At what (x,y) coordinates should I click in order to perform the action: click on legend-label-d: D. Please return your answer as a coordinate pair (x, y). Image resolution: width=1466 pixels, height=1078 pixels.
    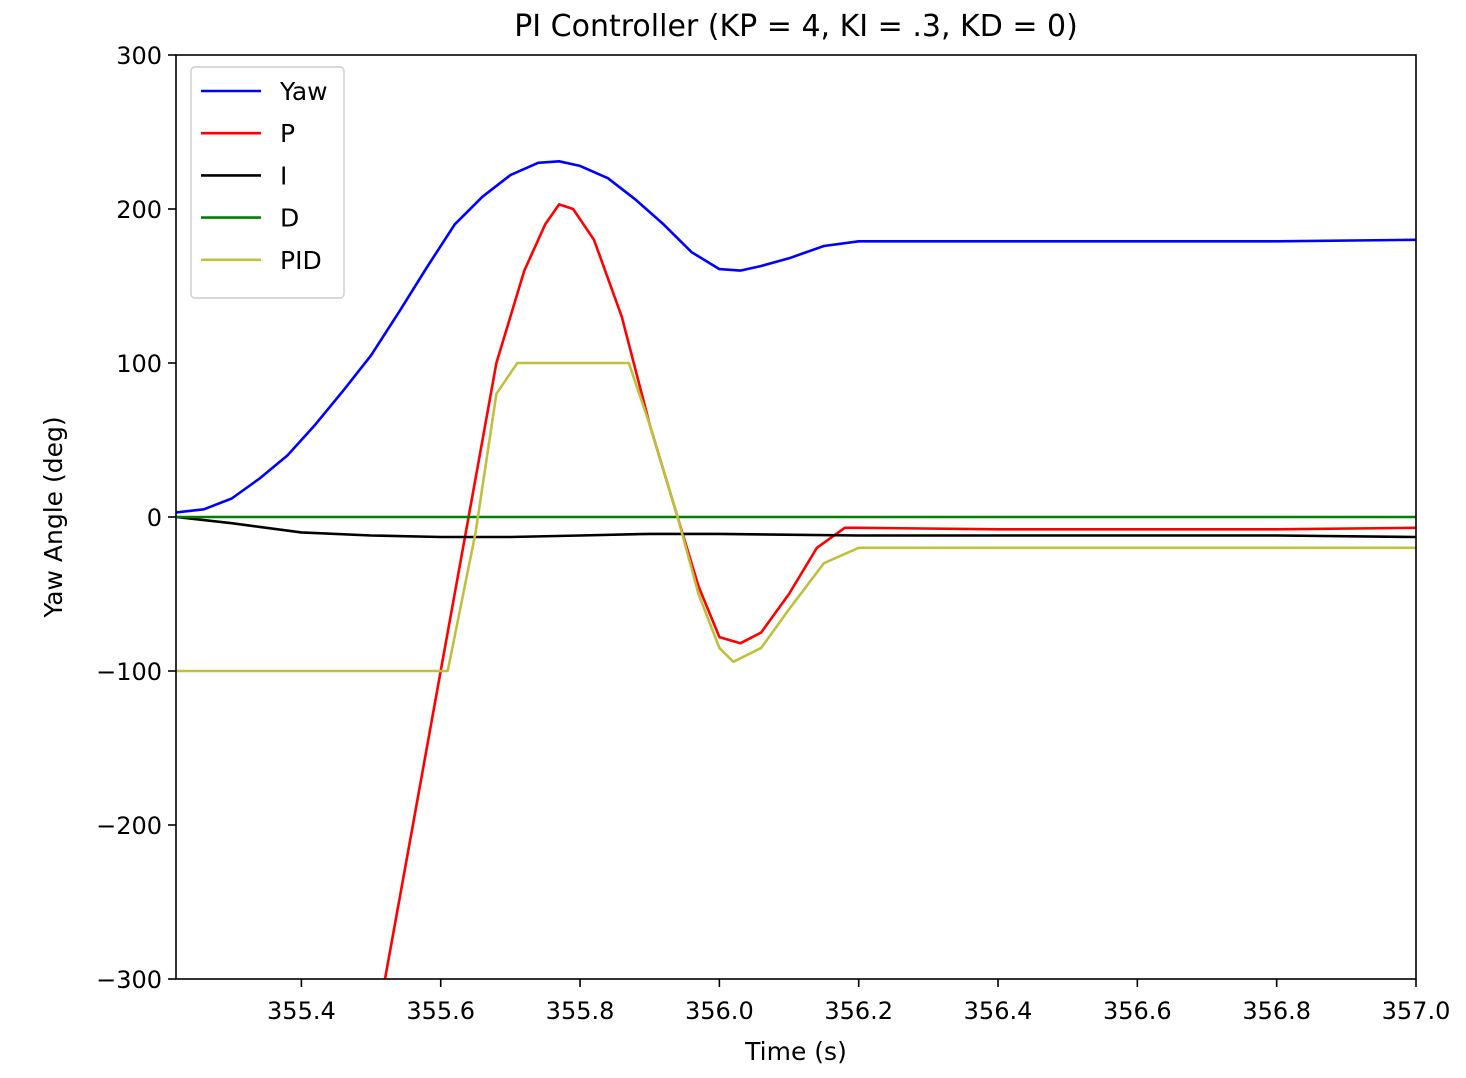
    Looking at the image, I should click on (289, 218).